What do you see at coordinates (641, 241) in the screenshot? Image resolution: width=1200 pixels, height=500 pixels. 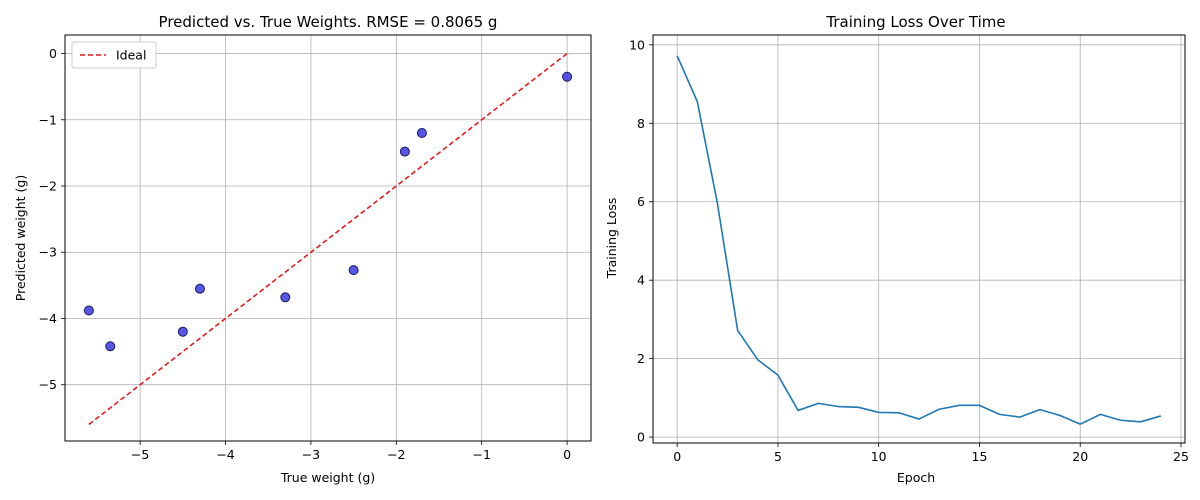 I see `loss-y-ticks: 0 2 4 6 8 10` at bounding box center [641, 241].